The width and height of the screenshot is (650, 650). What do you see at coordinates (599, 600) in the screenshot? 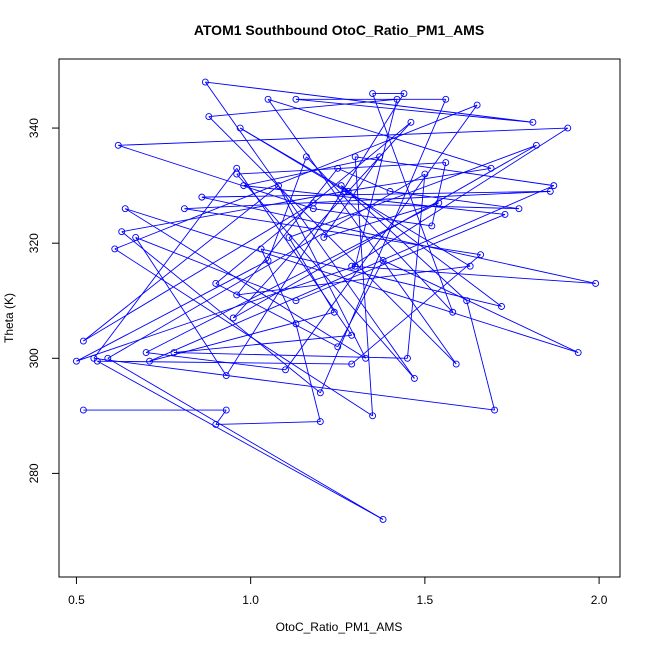
I see `x-tick-label: 2.0` at bounding box center [599, 600].